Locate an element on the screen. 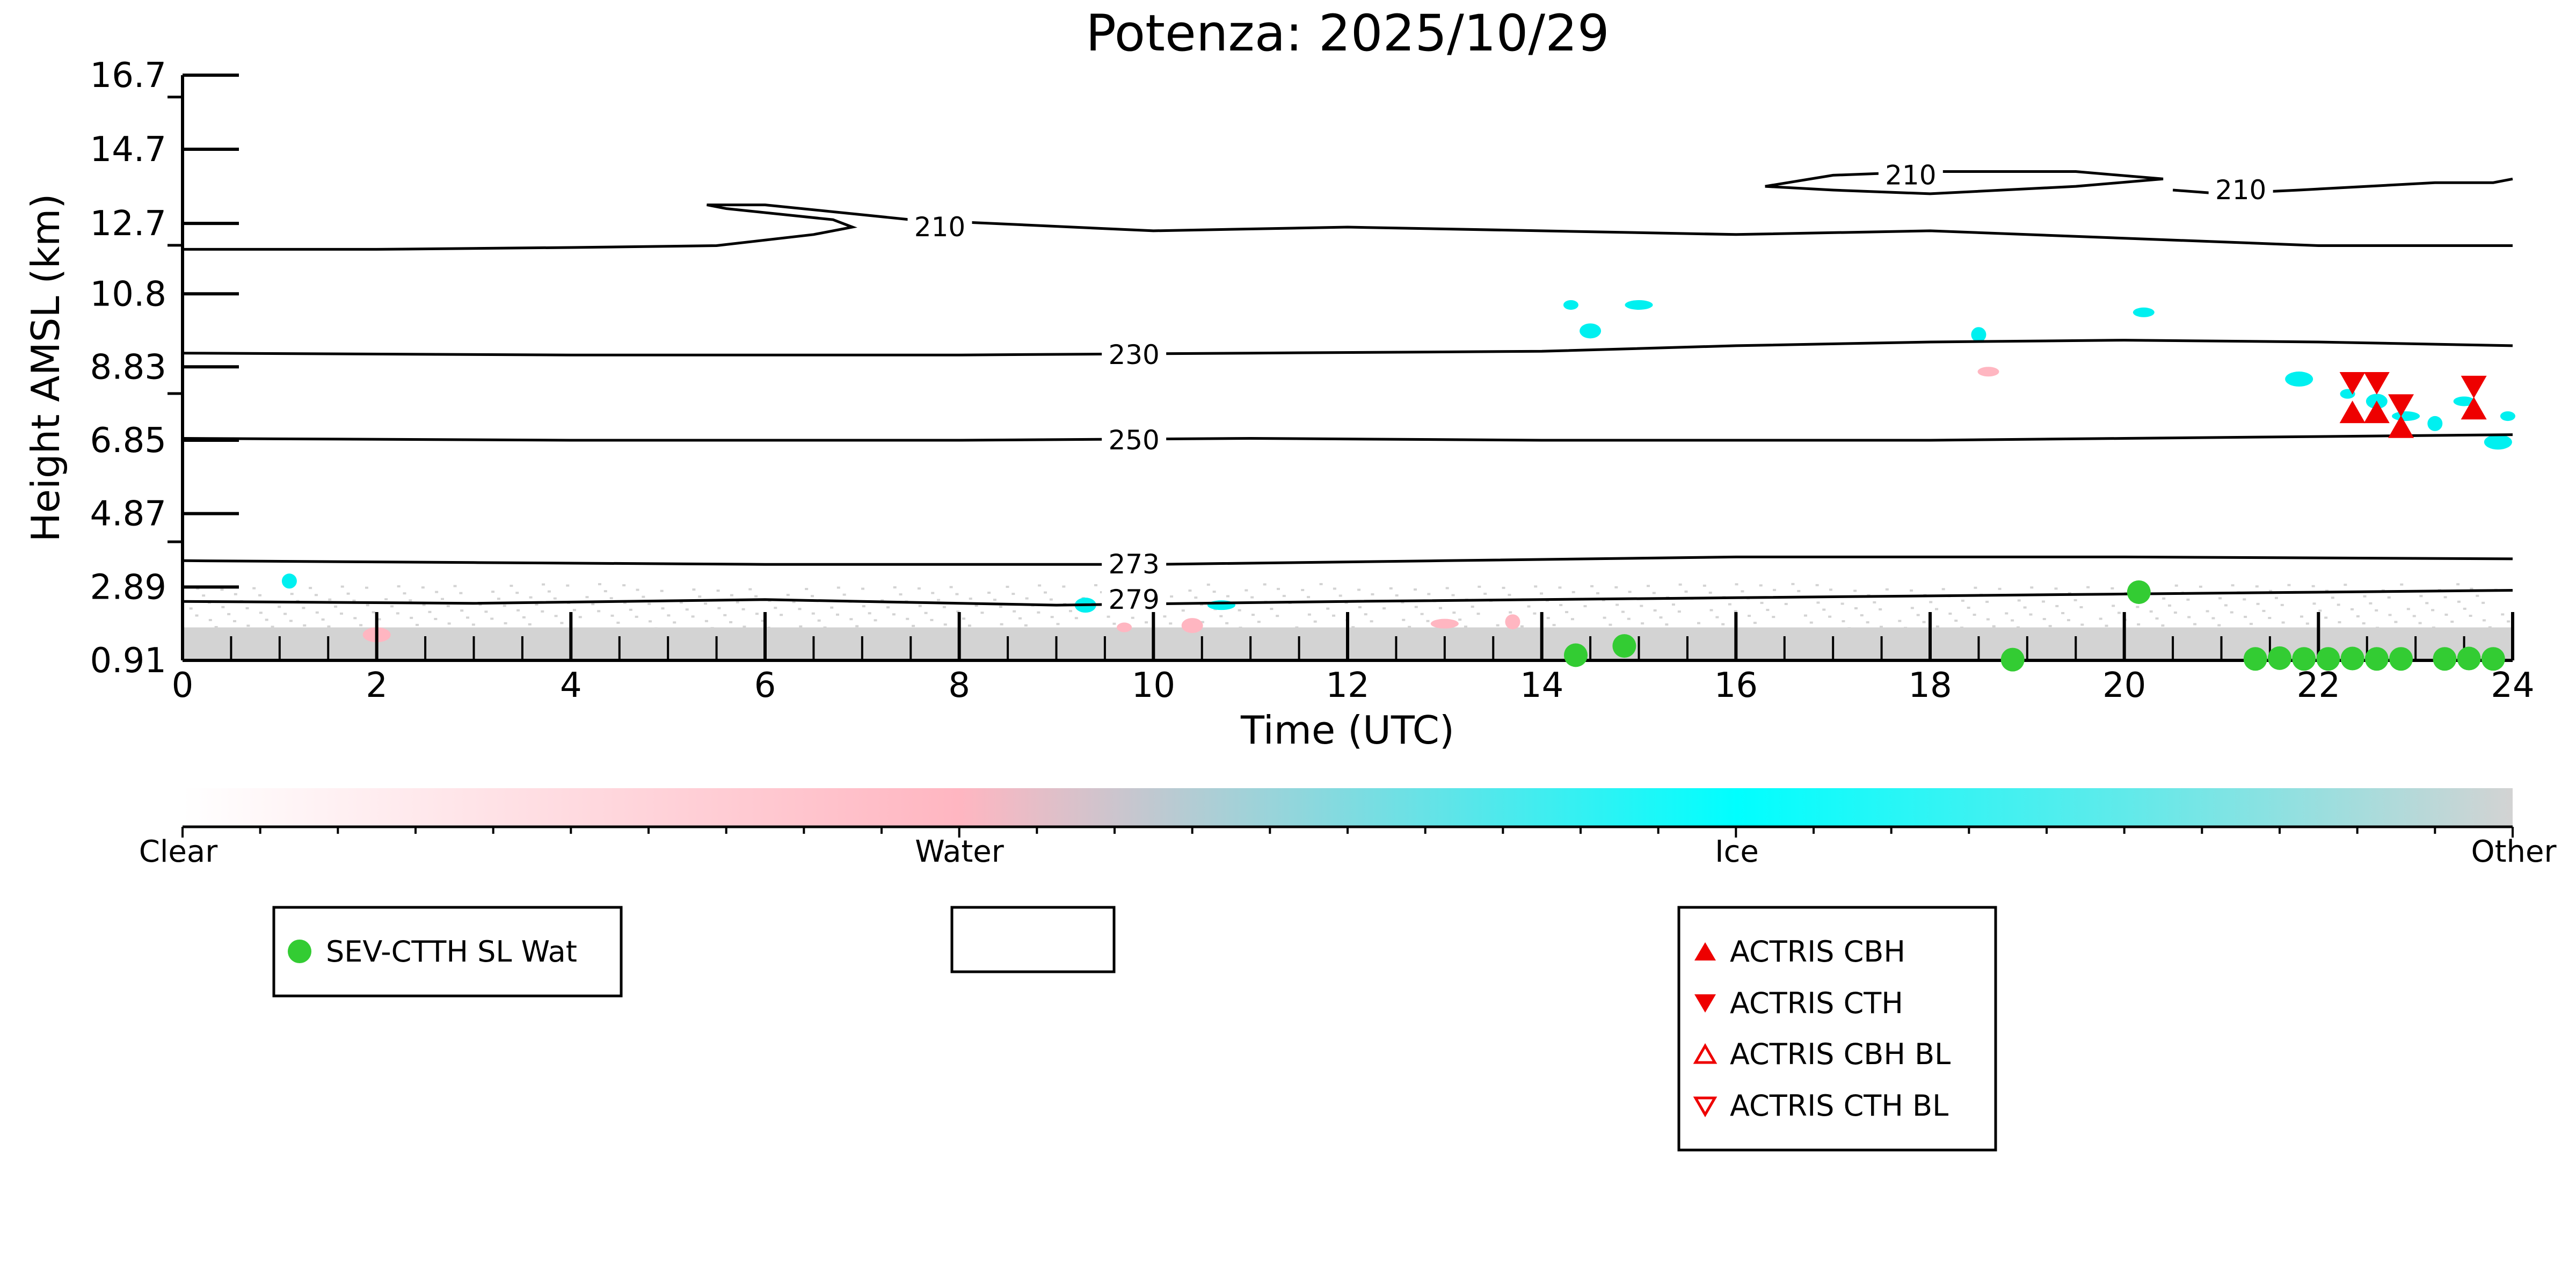  marker-actris-cbh is located at coordinates (2474, 408).